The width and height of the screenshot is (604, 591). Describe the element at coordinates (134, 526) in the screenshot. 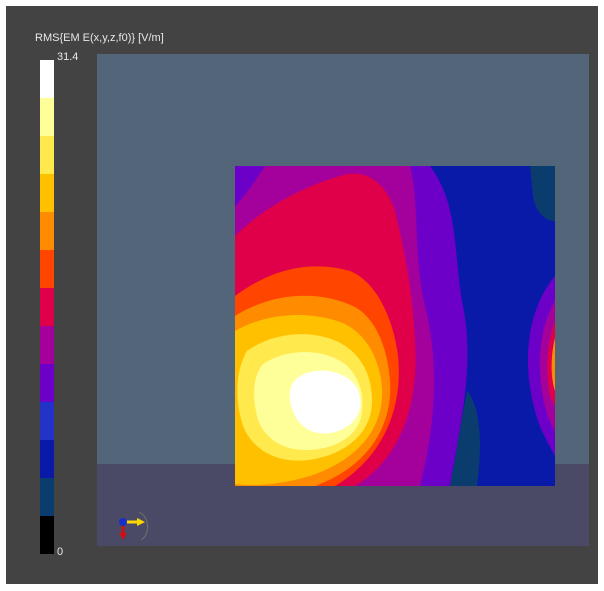

I see `axis-triad-icon` at that location.